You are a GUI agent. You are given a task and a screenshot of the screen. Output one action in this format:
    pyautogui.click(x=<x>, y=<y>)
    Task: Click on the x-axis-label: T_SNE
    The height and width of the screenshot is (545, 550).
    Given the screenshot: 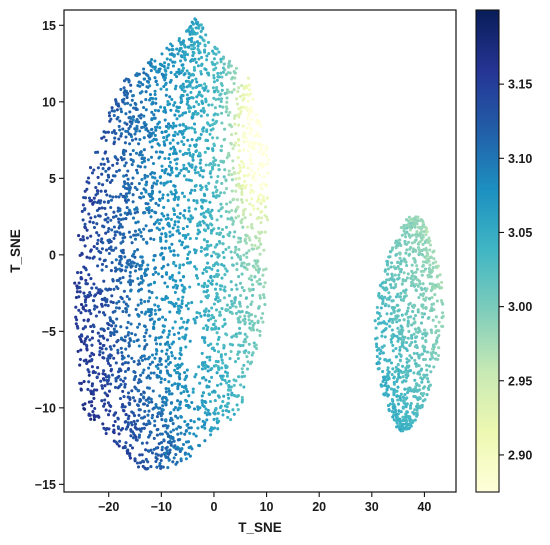 What is the action you would take?
    pyautogui.click(x=260, y=527)
    